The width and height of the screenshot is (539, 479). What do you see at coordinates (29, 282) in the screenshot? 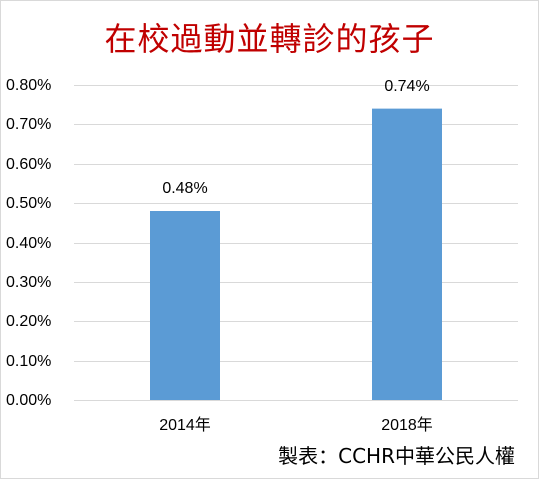
I see `y-tick-label: 0.30%` at bounding box center [29, 282].